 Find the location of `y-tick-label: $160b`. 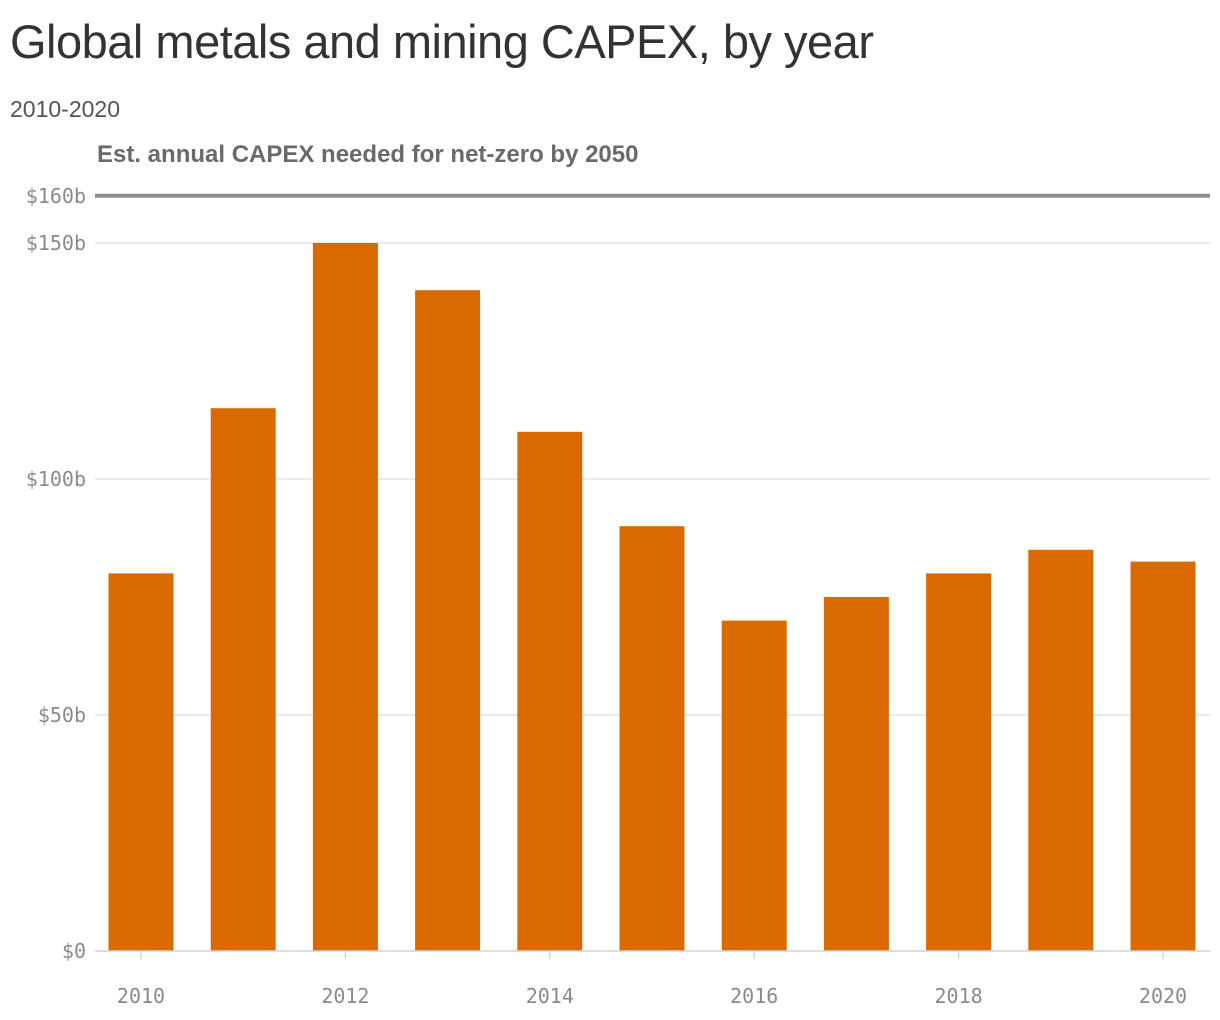

y-tick-label: $160b is located at coordinates (56, 196).